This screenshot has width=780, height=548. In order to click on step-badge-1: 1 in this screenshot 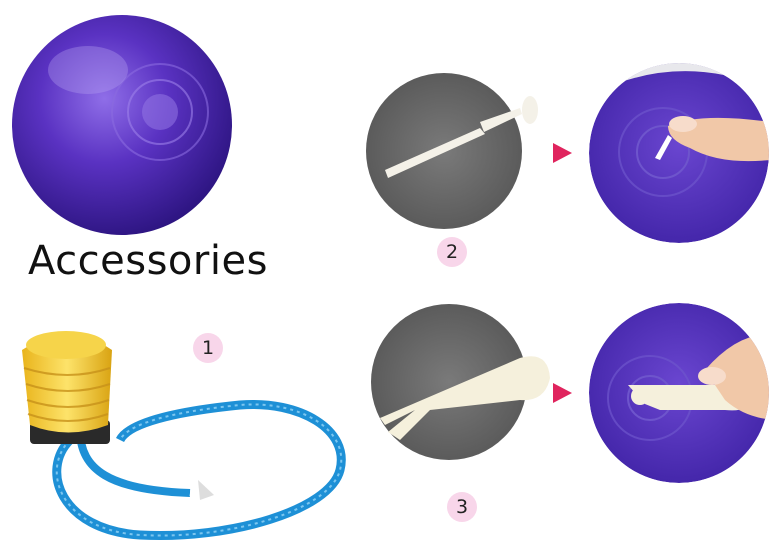, I will do `click(208, 348)`.